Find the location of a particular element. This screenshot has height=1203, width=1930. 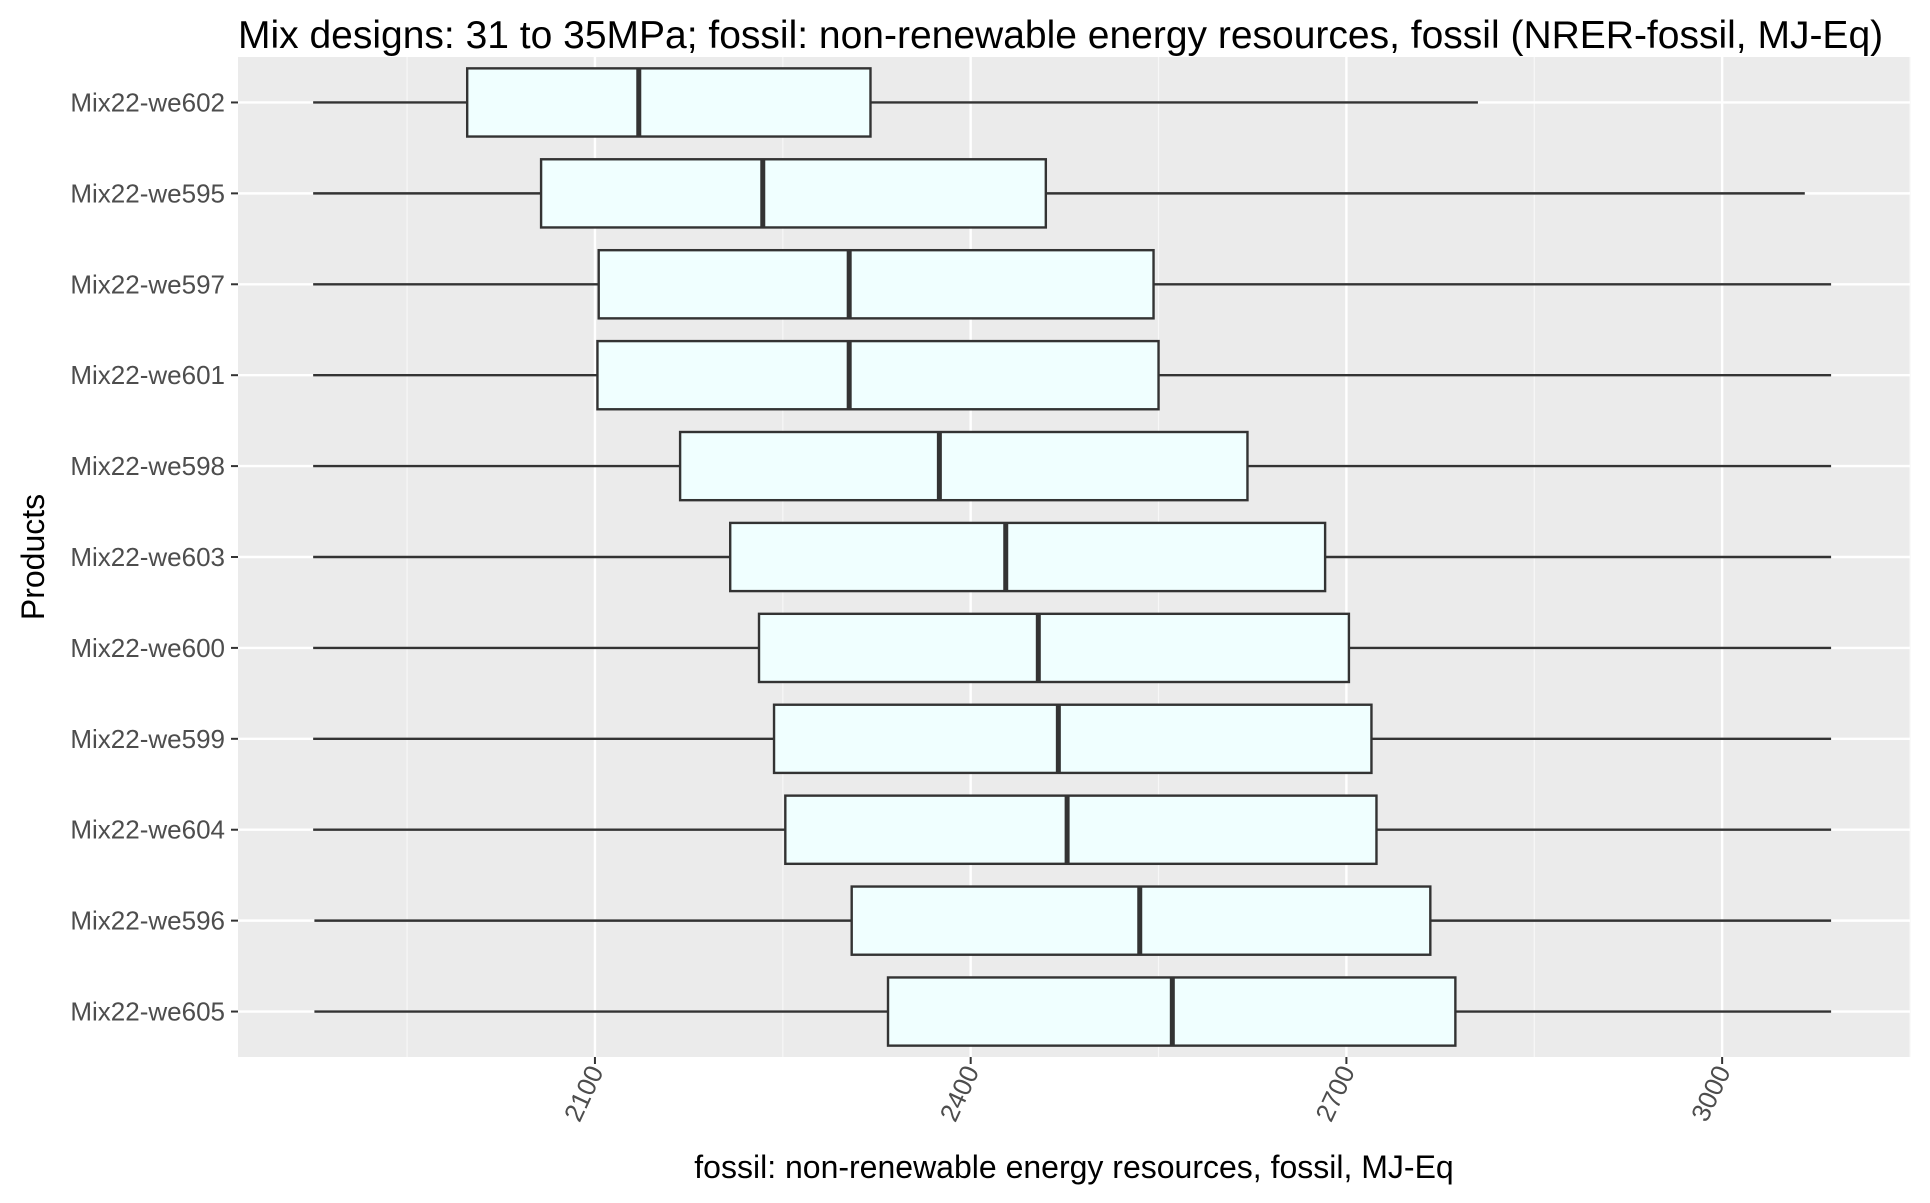

x-axis: 2100 2400 2700 3000 is located at coordinates (1147, 1091).